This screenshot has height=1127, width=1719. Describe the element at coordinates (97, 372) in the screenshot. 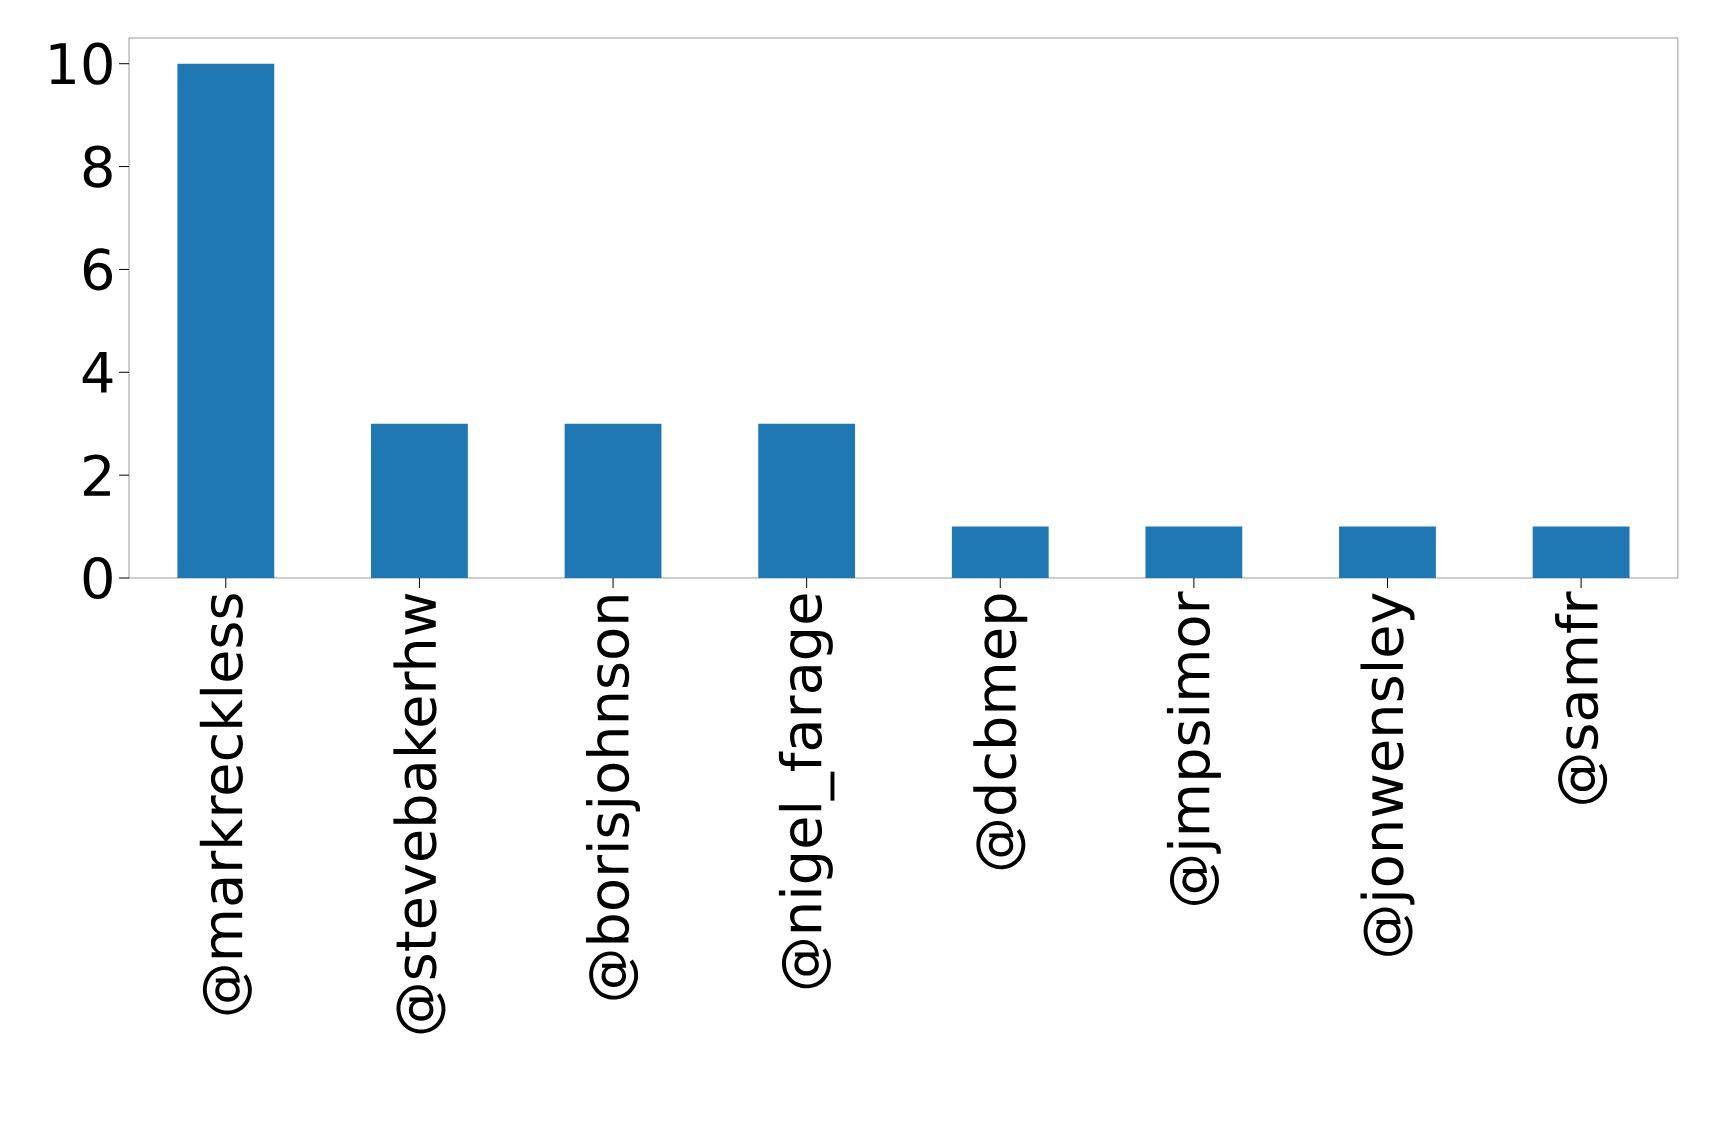

I see `y-tick-label: 4` at that location.